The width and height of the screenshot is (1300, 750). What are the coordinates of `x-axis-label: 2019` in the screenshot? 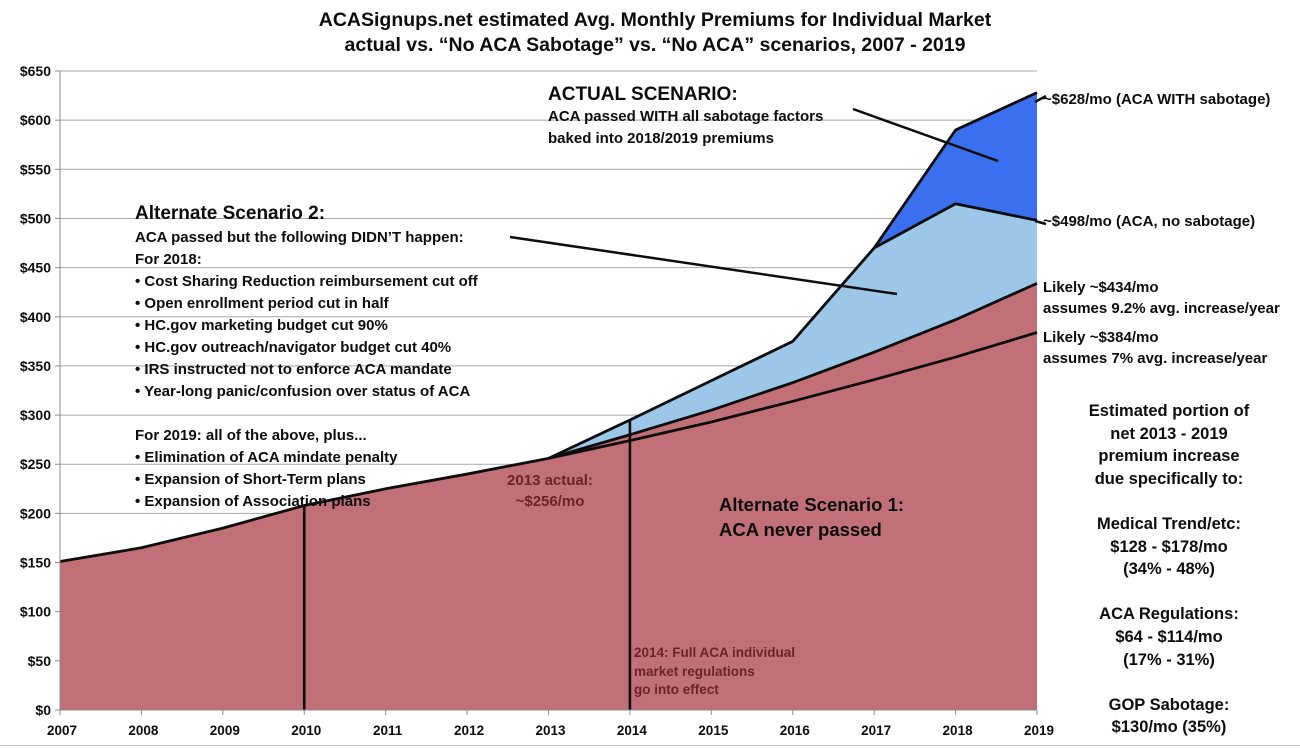 It's located at (1039, 730).